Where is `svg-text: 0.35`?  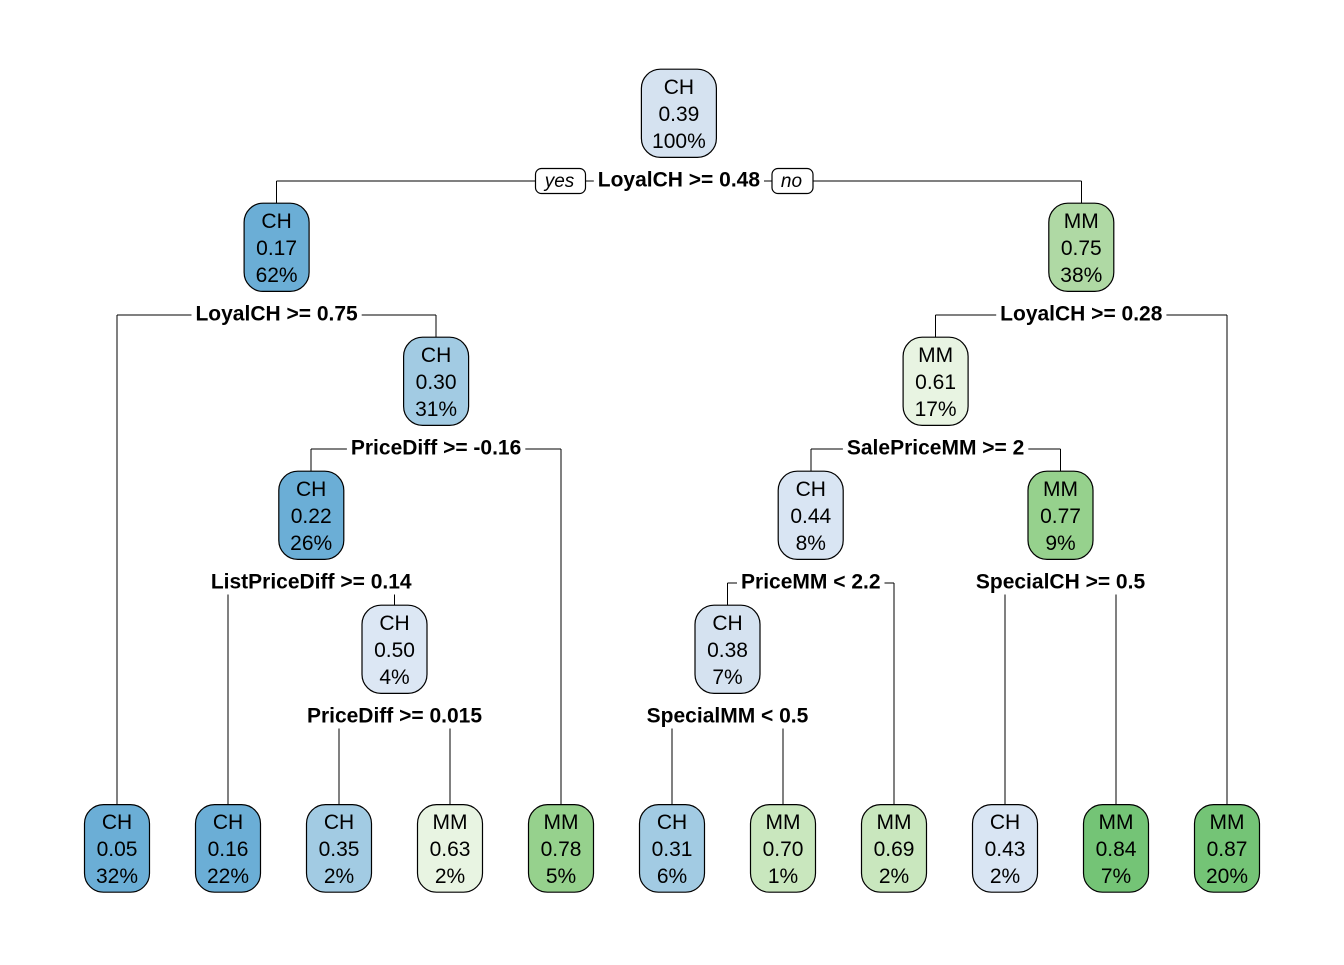
svg-text: 0.35 is located at coordinates (339, 849).